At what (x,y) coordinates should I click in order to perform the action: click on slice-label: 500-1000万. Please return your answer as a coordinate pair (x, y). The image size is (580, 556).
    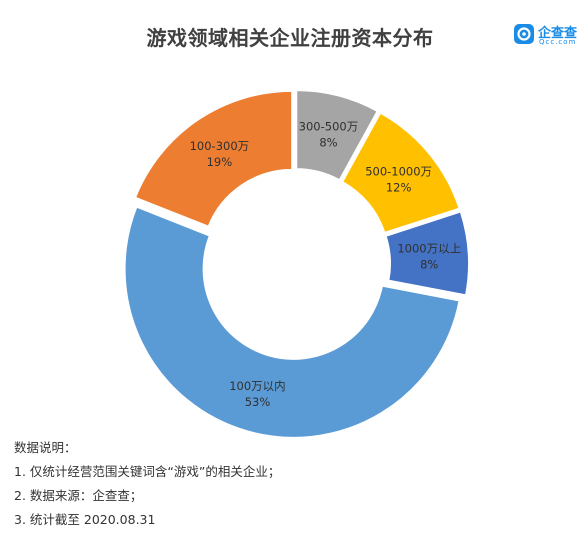
    Looking at the image, I should click on (398, 171).